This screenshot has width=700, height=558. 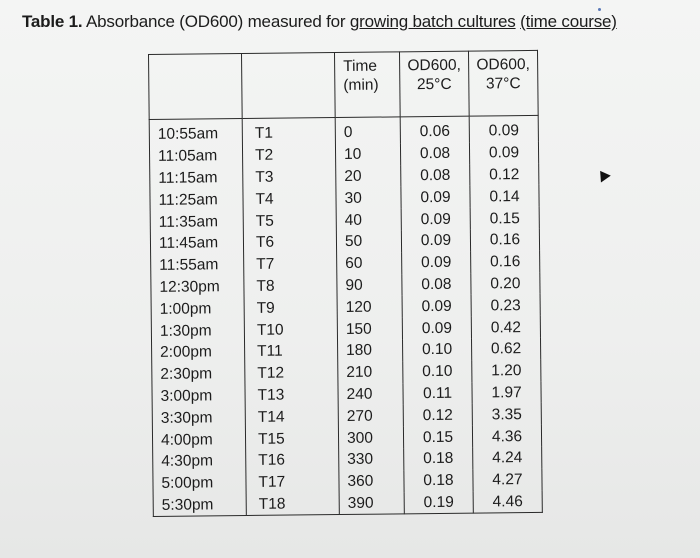 What do you see at coordinates (196, 156) in the screenshot?
I see `cell-clock-time: 11:05am` at bounding box center [196, 156].